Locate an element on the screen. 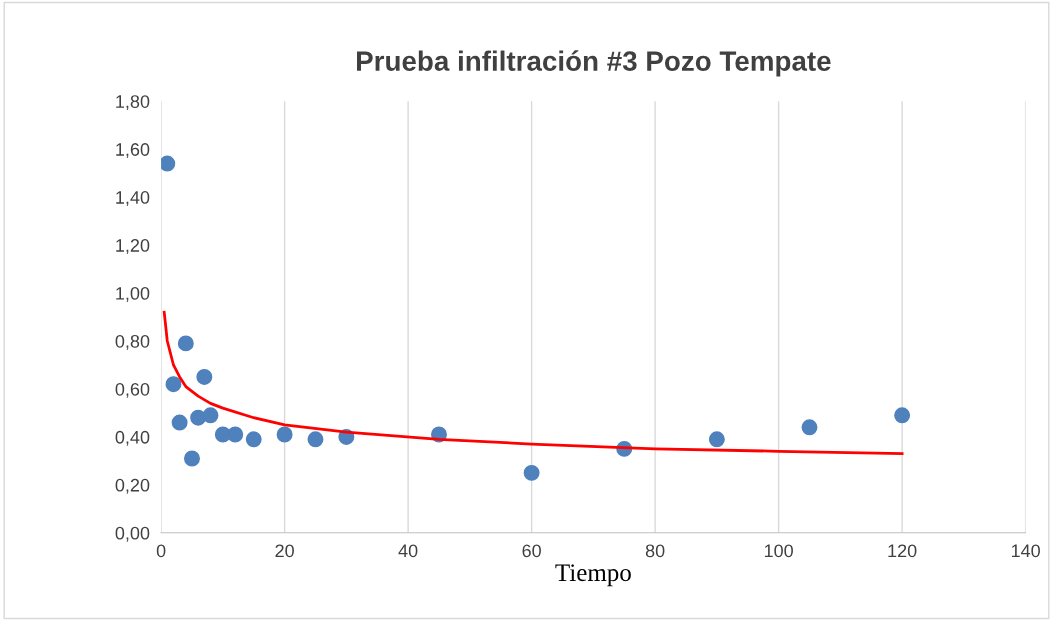 This screenshot has width=1053, height=621. x-tick-label: 100 is located at coordinates (778, 551).